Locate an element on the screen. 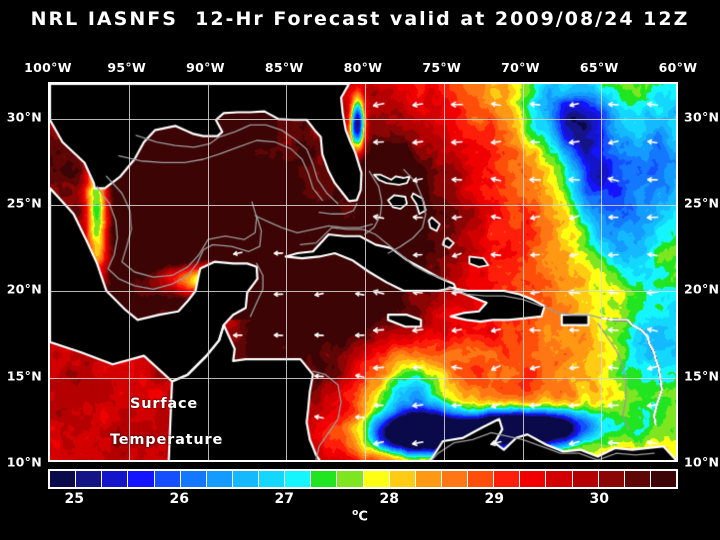  y-tick-right-4: 10°N is located at coordinates (702, 462).